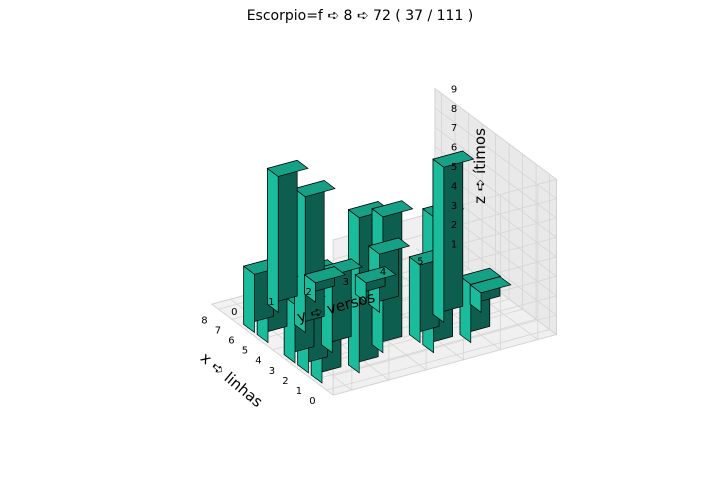 This screenshot has width=720, height=480. I want to click on y-tick-label: 3, so click(346, 282).